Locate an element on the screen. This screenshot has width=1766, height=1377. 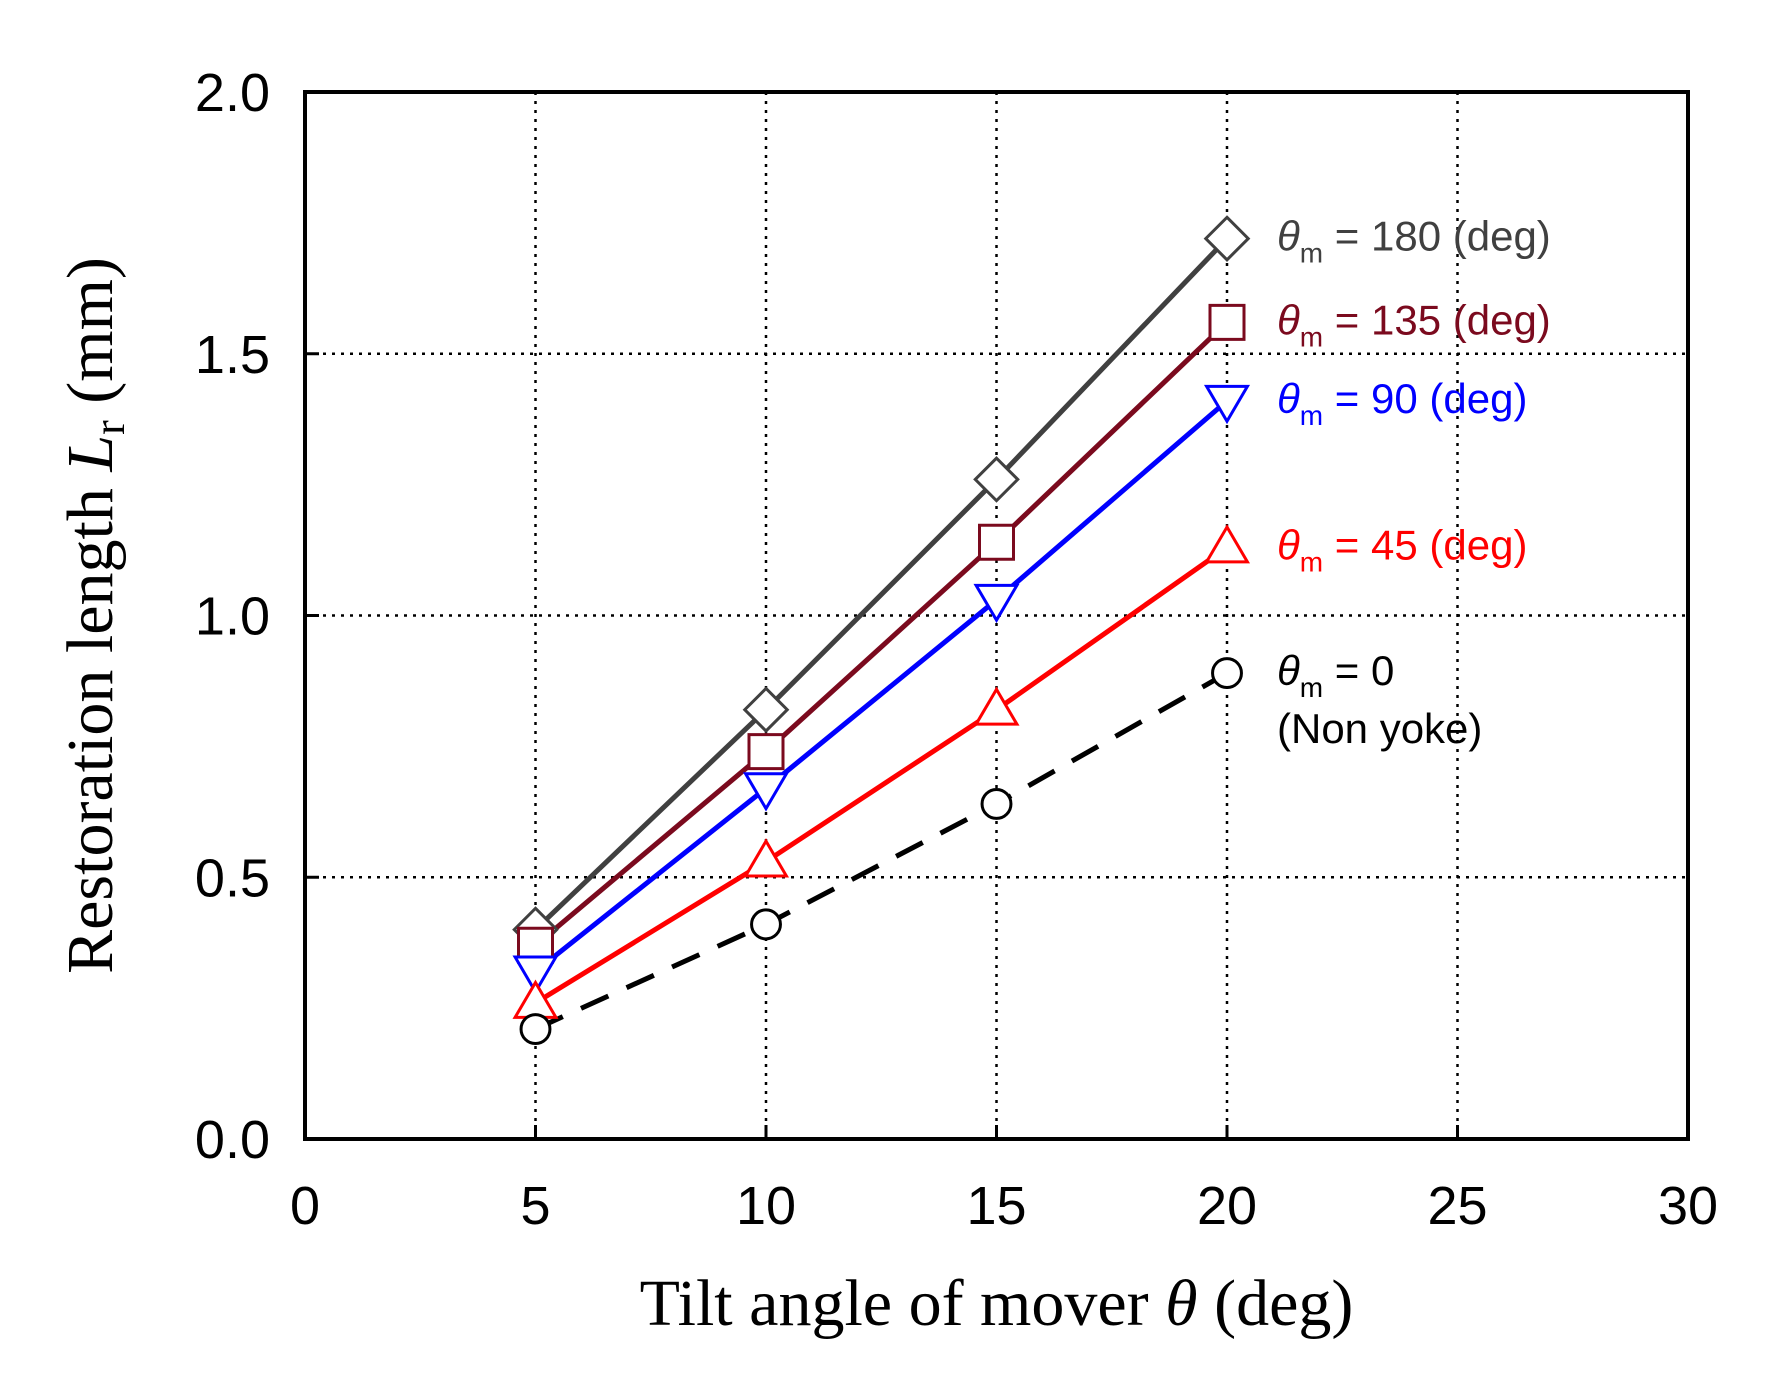
x-axis-title: Tilt angle of mover θ (deg) is located at coordinates (997, 1303).